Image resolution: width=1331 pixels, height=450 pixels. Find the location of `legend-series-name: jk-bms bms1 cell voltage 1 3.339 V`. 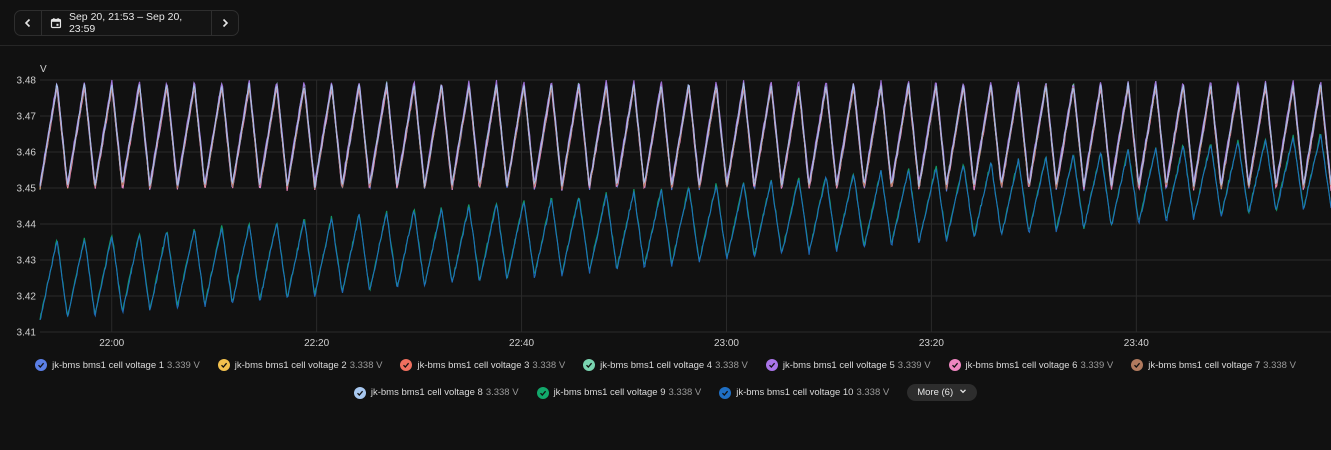

legend-series-name: jk-bms bms1 cell voltage 1 3.339 V is located at coordinates (126, 365).